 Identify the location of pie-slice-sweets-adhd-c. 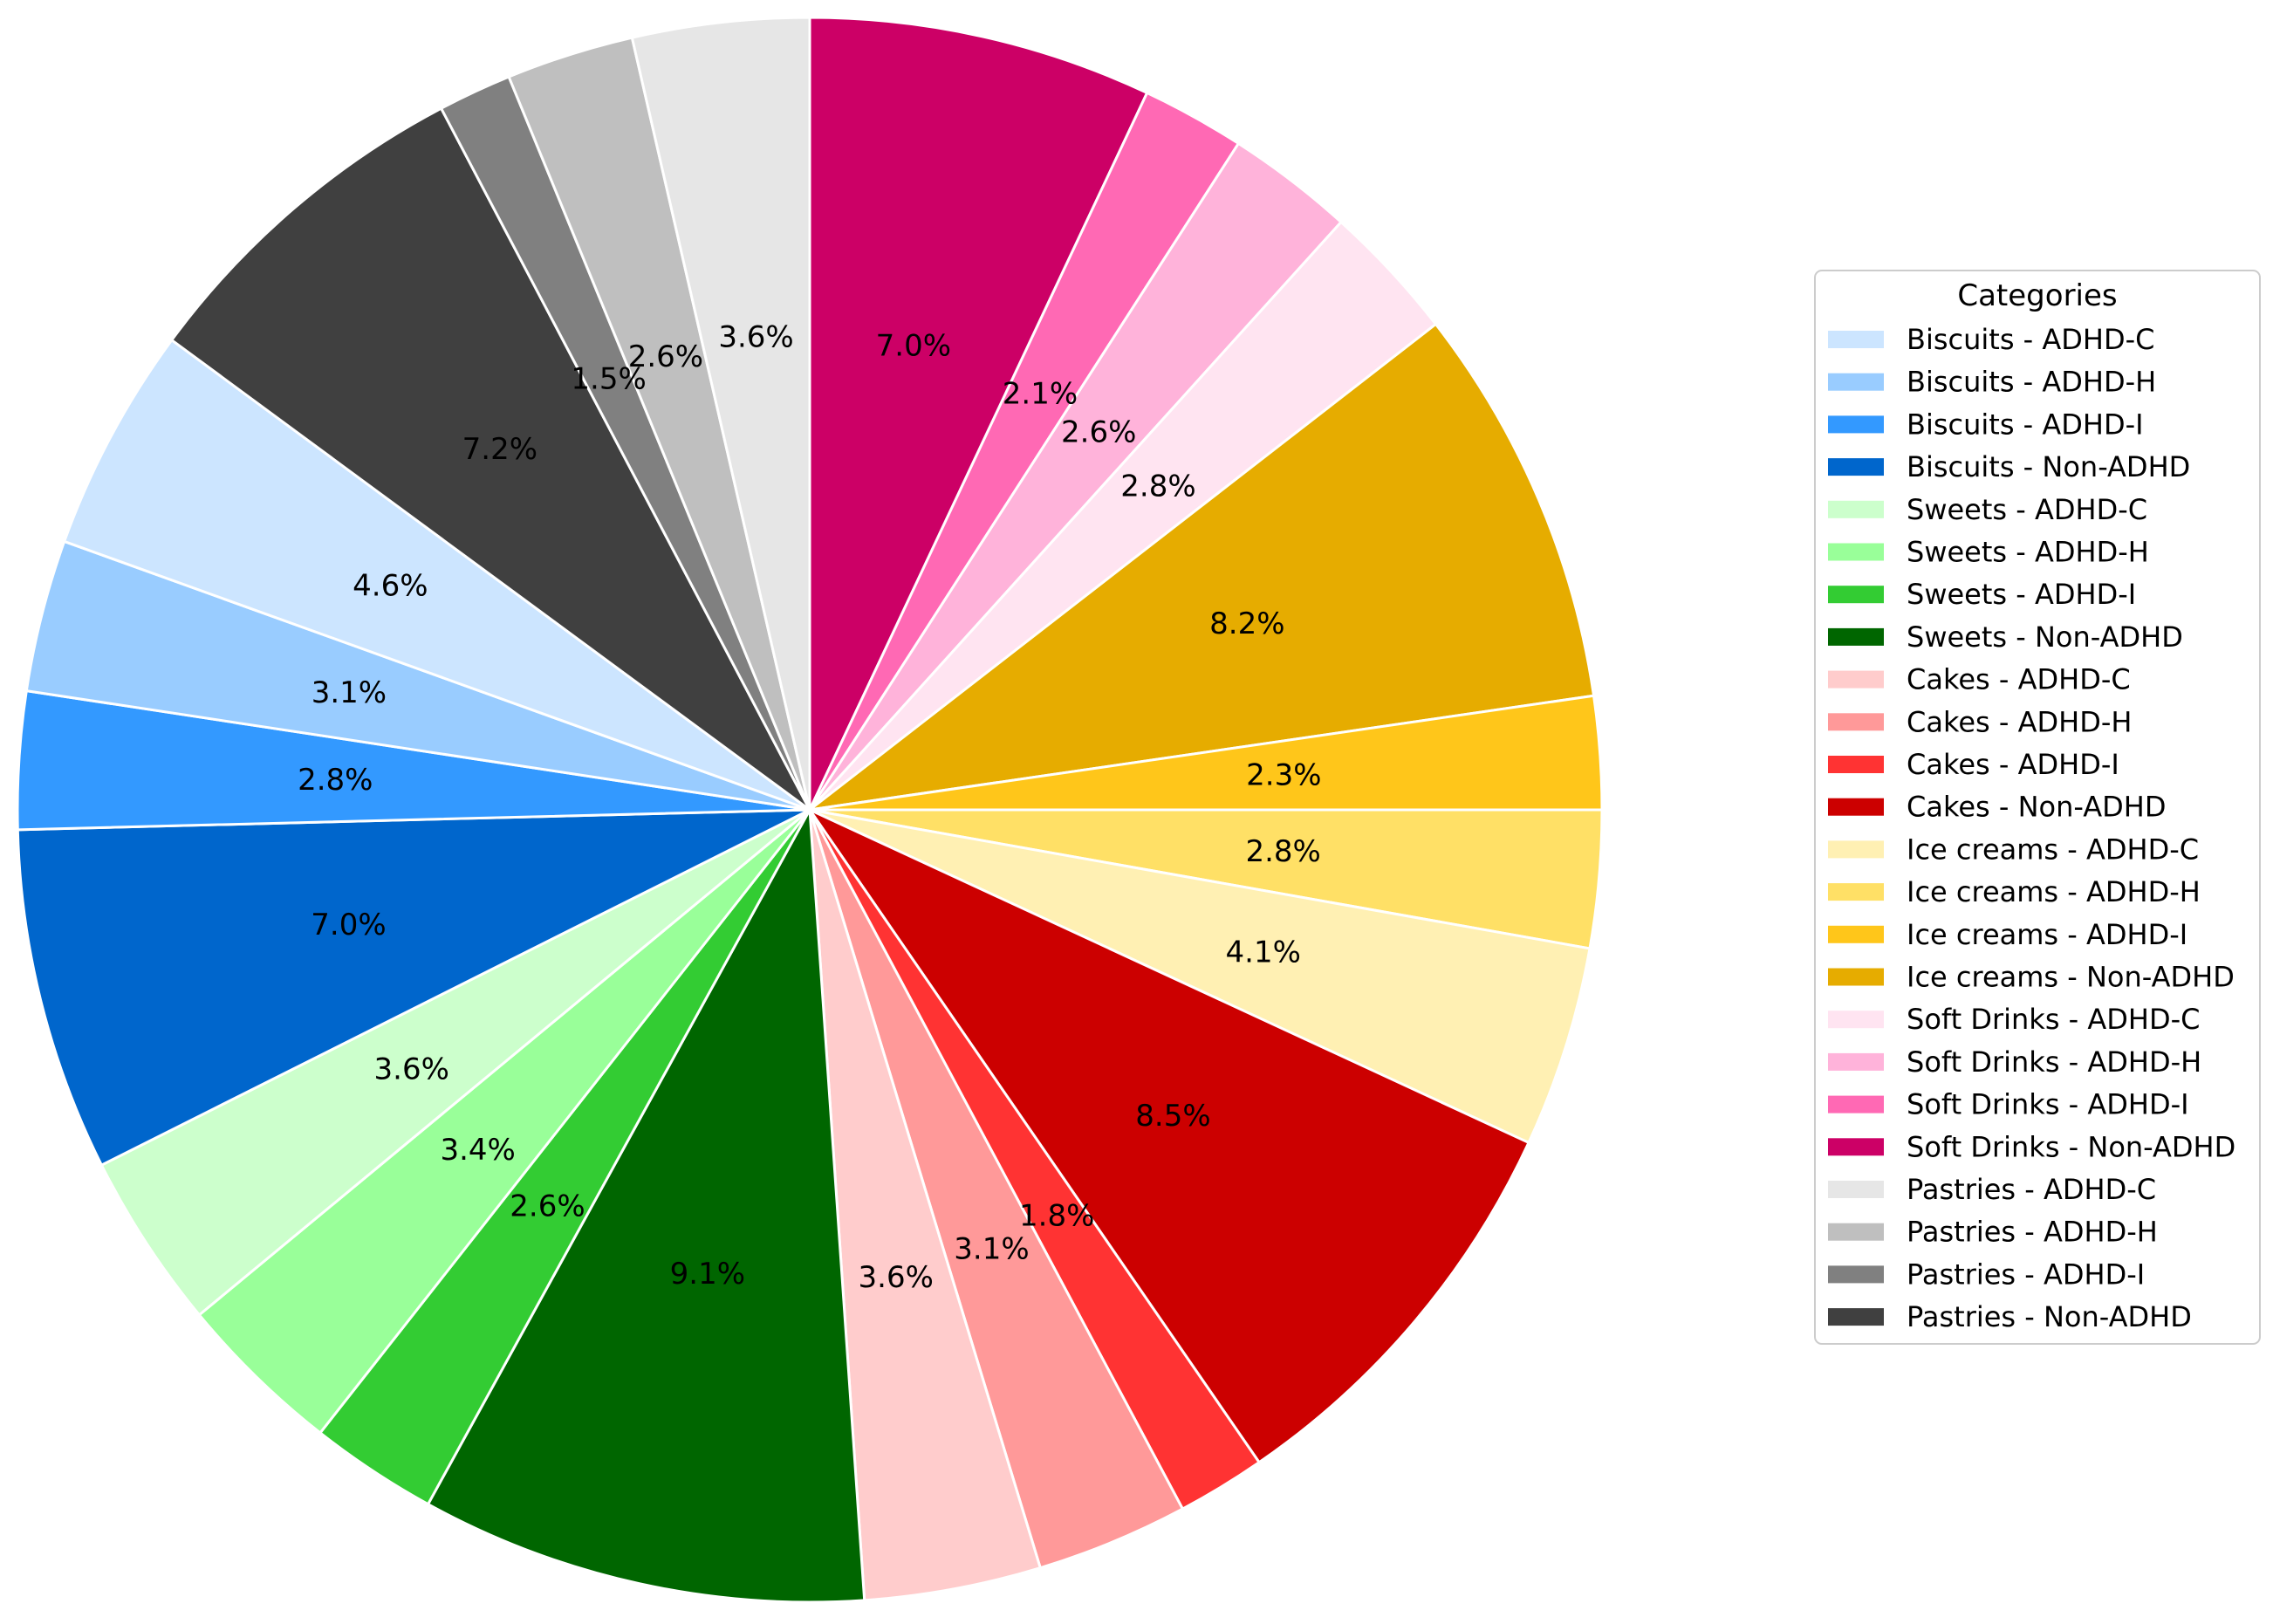
(455, 1062).